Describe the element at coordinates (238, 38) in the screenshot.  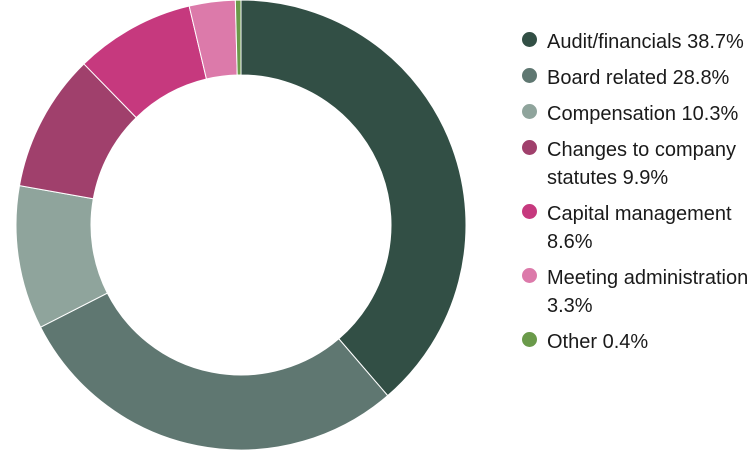
I see `donut-slice-other` at that location.